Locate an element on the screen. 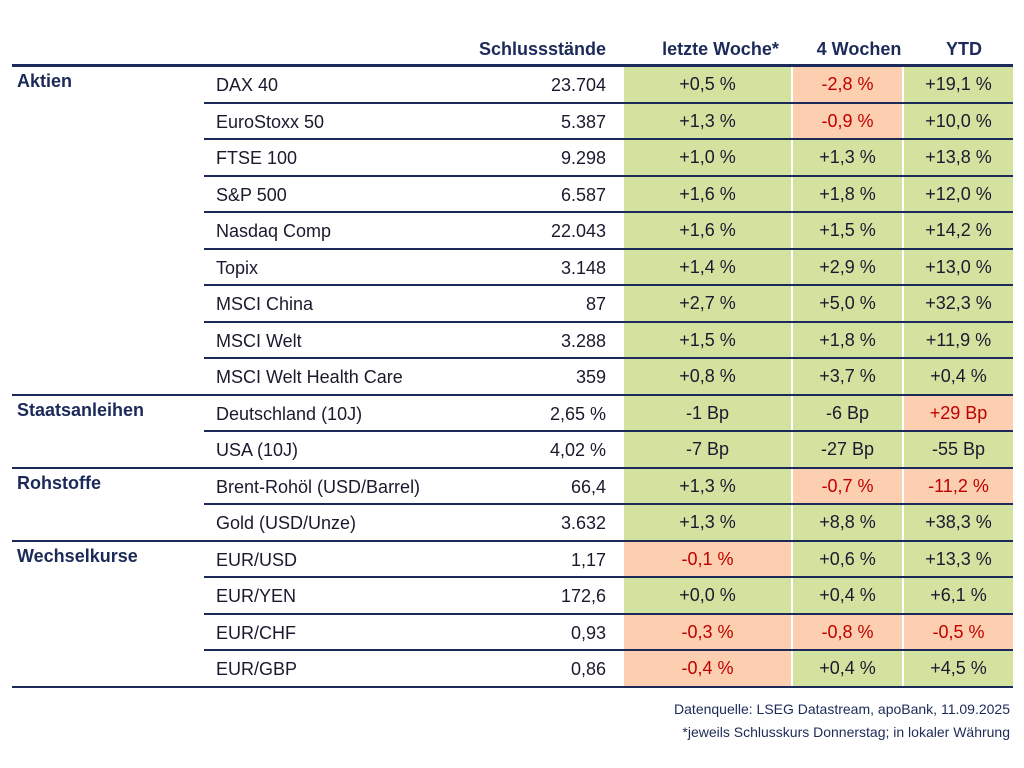 The image size is (1024, 768). close-value: 359 is located at coordinates (590, 377).